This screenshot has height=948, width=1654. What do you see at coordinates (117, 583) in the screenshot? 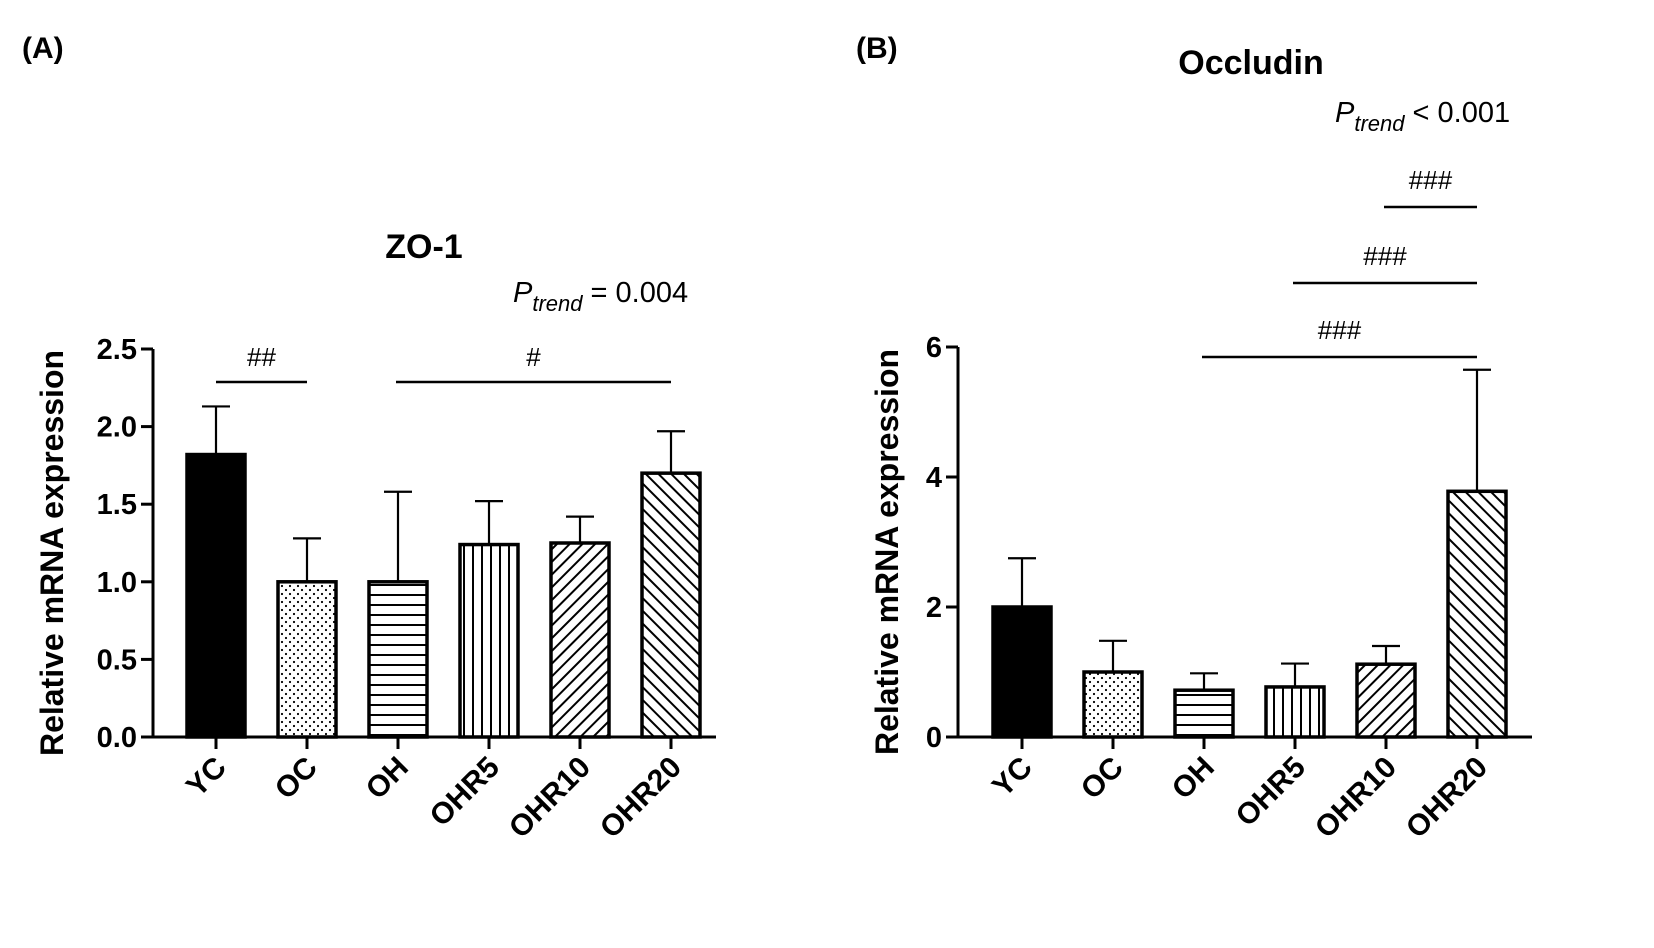
I see `y-tick-label: 1.0` at bounding box center [117, 583].